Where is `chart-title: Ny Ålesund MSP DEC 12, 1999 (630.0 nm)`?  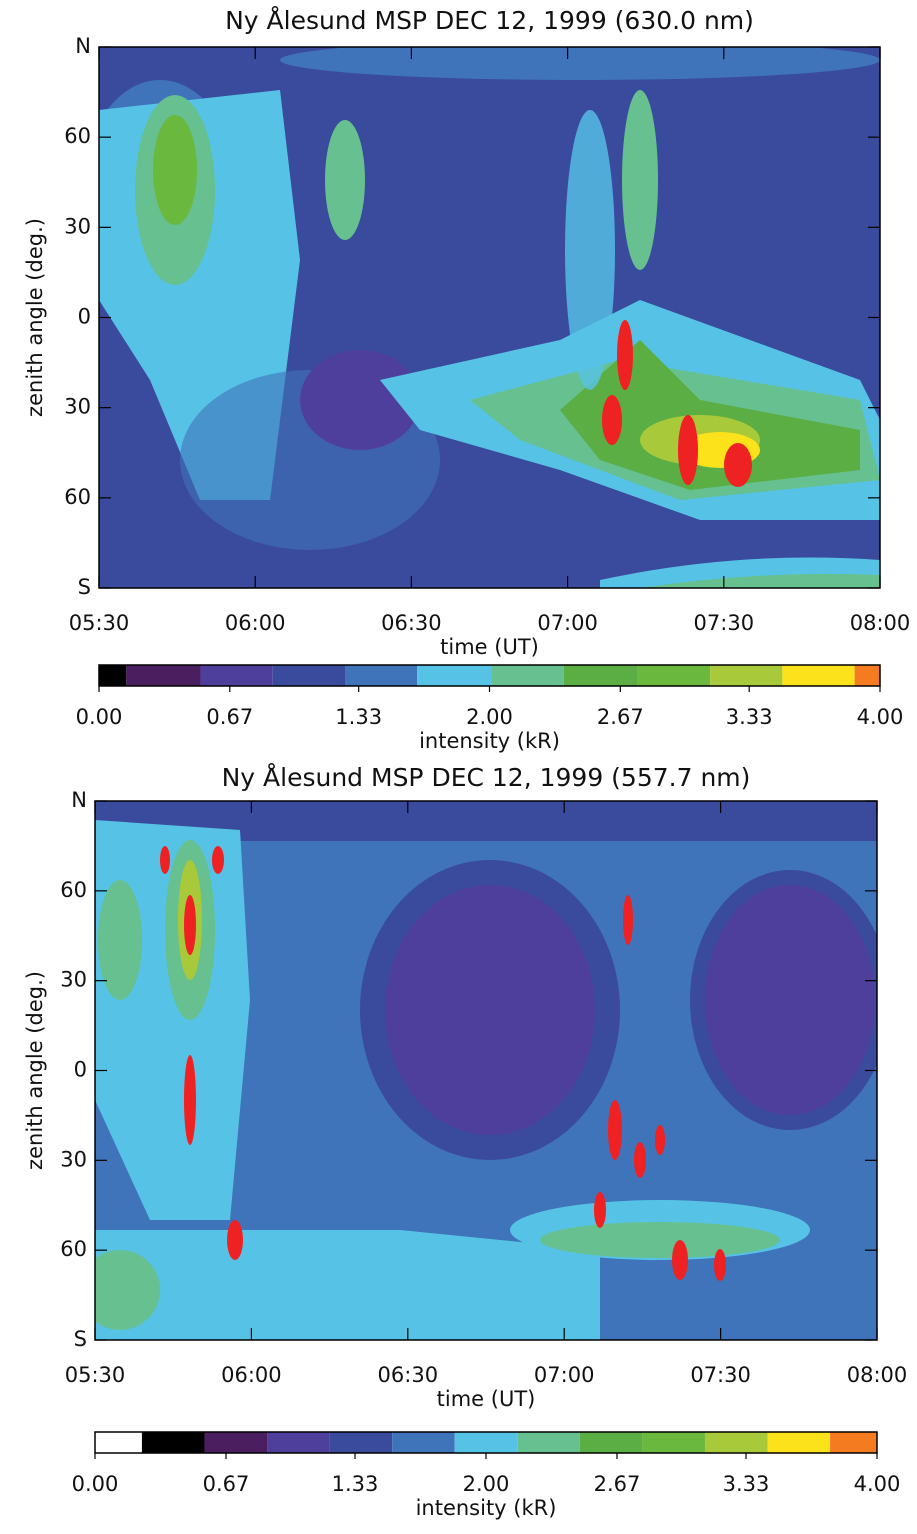 chart-title: Ny Ålesund MSP DEC 12, 1999 (630.0 nm) is located at coordinates (489, 20).